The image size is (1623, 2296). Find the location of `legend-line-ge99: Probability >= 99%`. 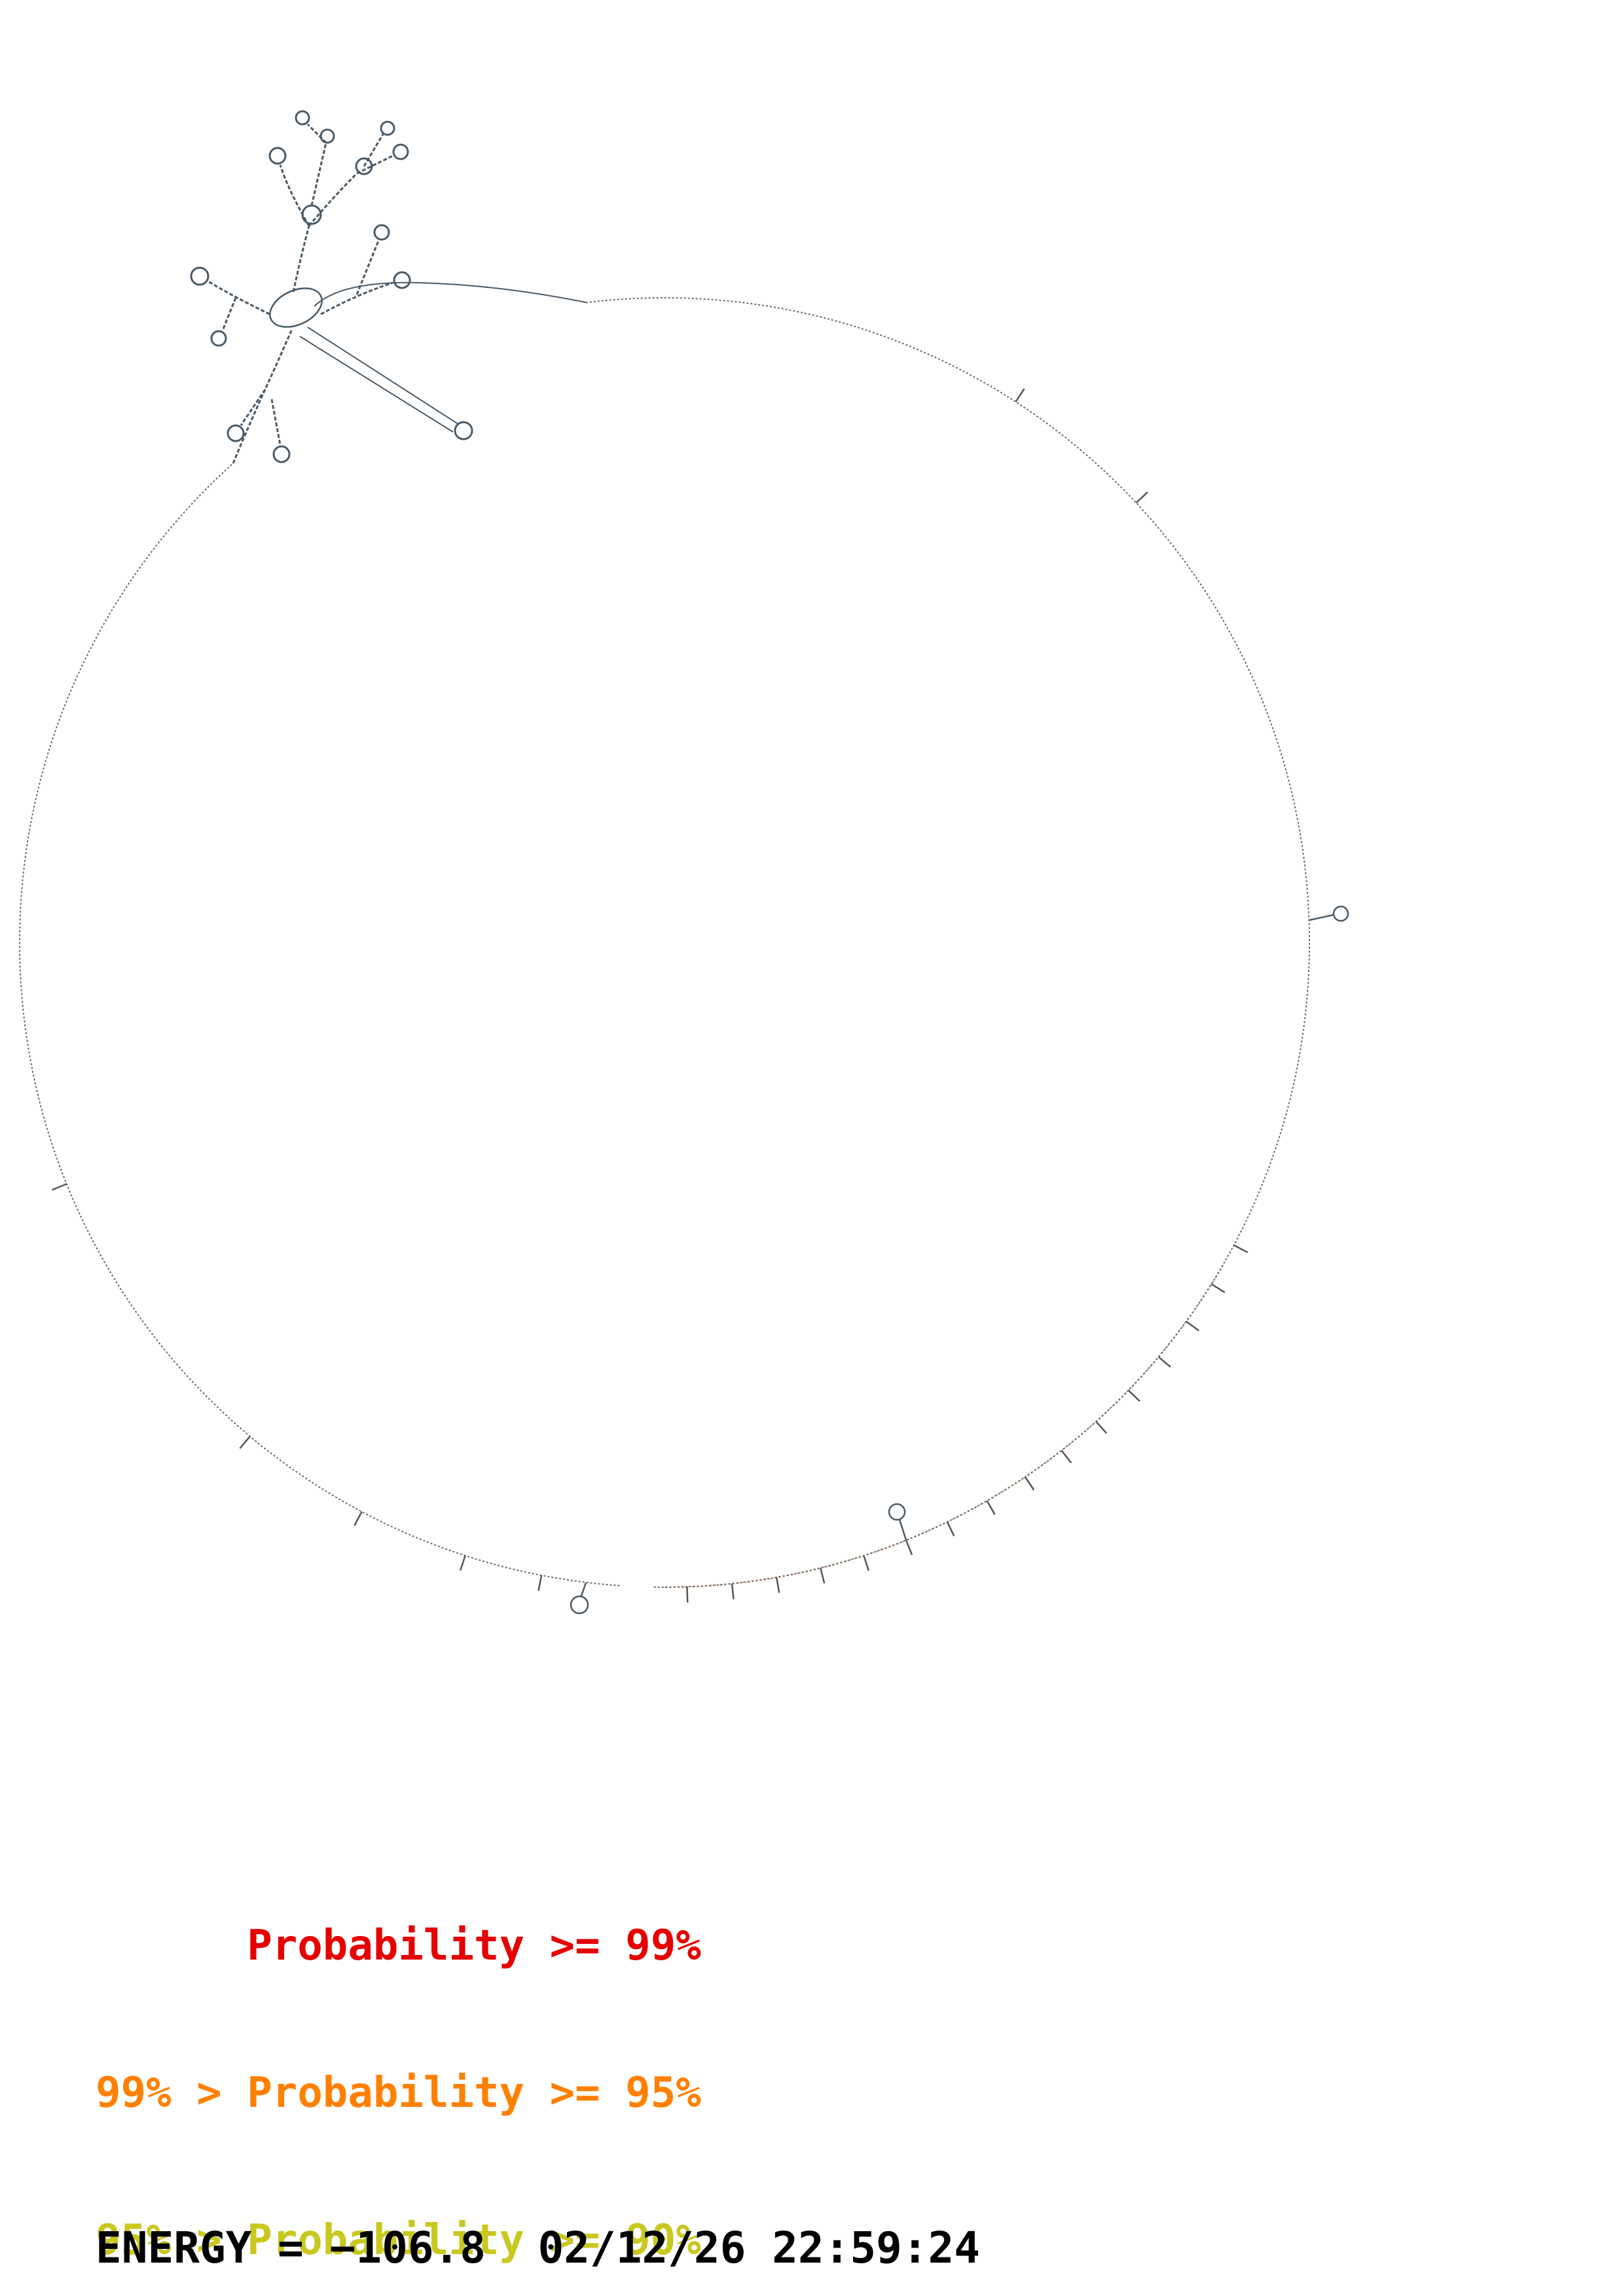

legend-line-ge99: Probability >= 99% is located at coordinates (398, 1946).